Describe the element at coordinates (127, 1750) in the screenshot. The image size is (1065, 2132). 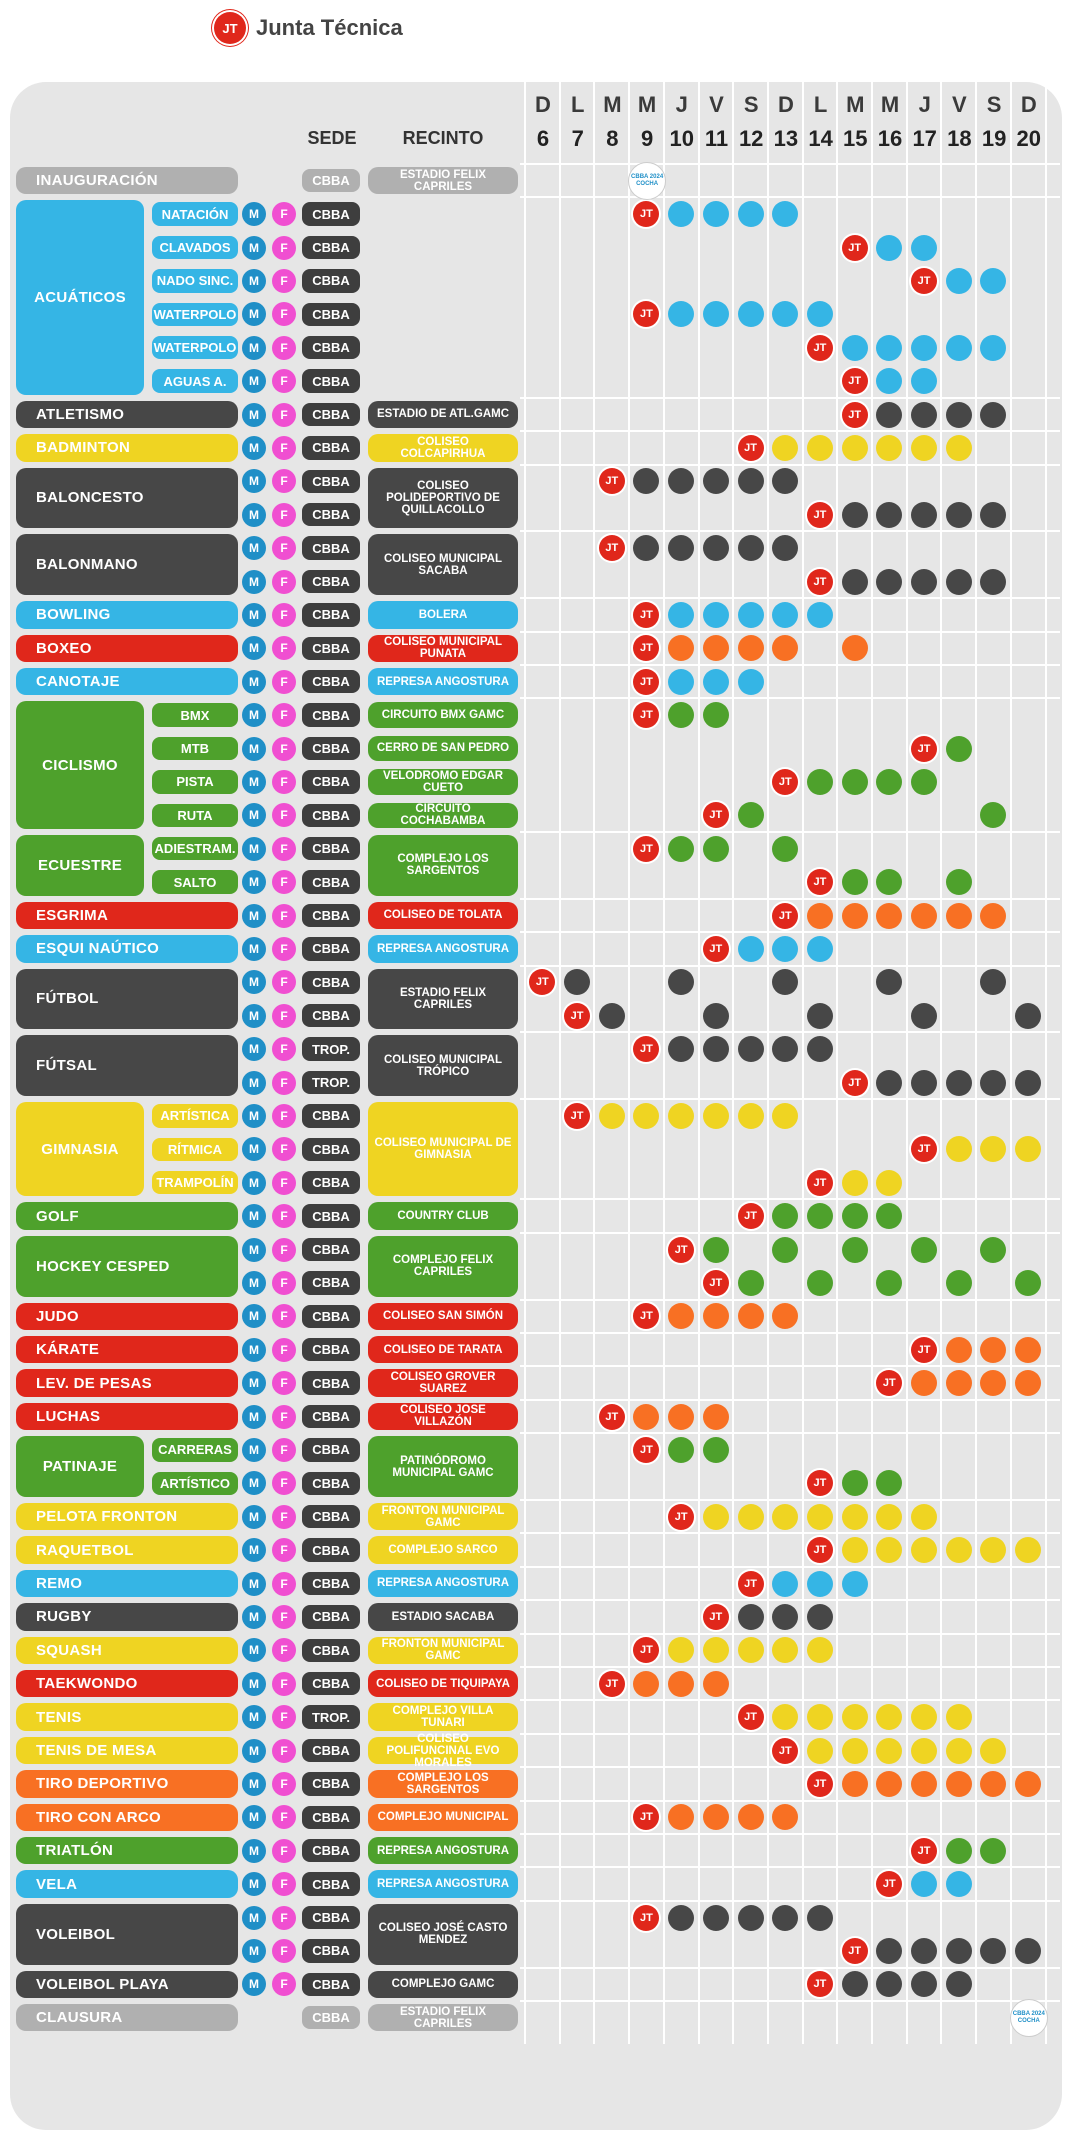
I see `sport-label: TENIS DE MESA` at that location.